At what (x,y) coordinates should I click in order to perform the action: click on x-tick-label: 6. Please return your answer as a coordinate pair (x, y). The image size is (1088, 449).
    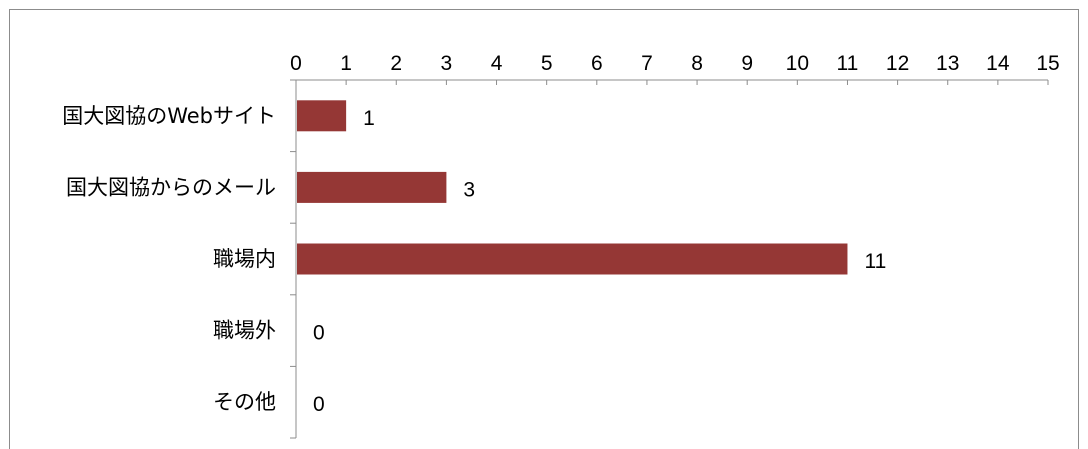
    Looking at the image, I should click on (597, 63).